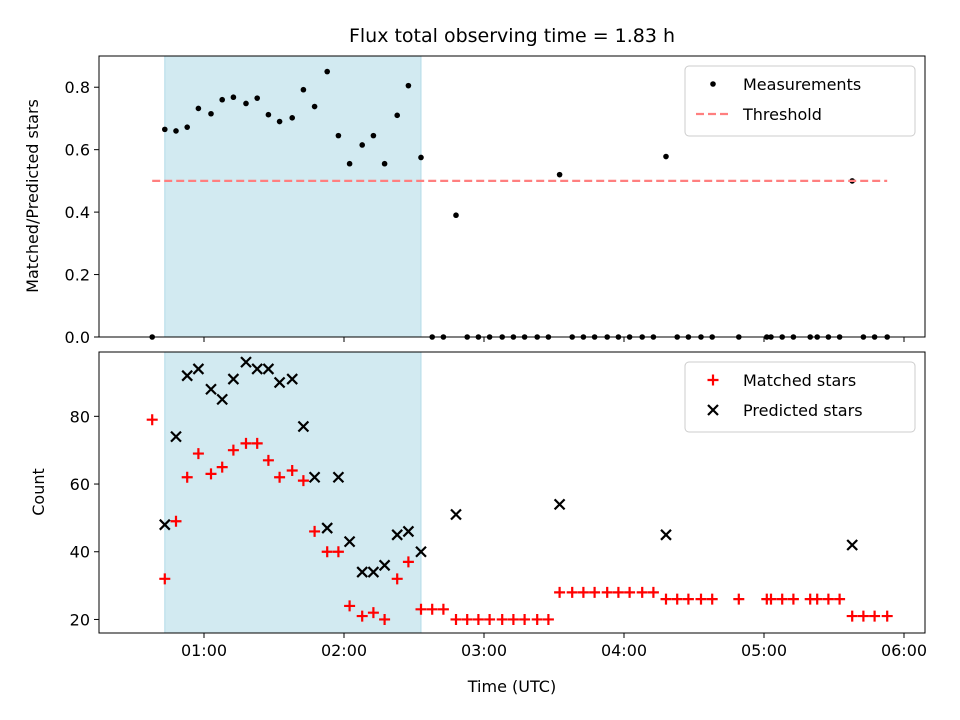 The image size is (960, 720). I want to click on x-tick-label: 04:00, so click(624, 650).